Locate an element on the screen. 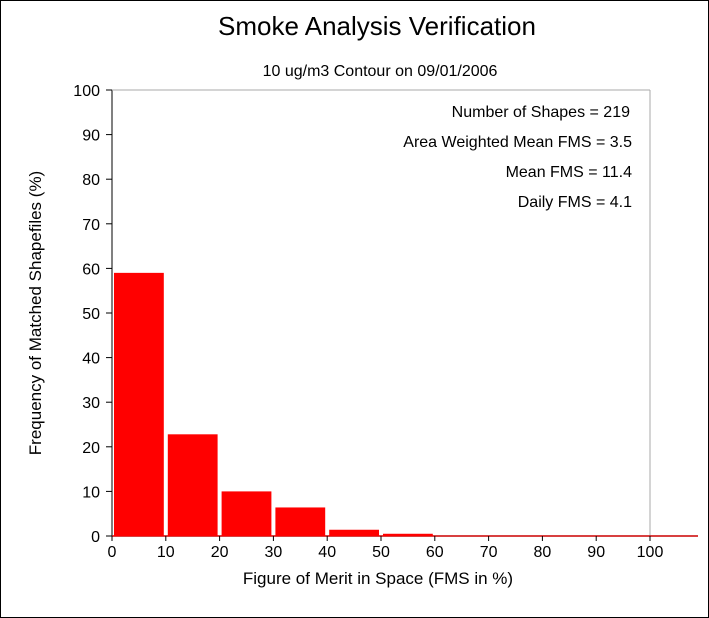 This screenshot has height=618, width=709. y-tick-label-8: 80 is located at coordinates (91, 180).